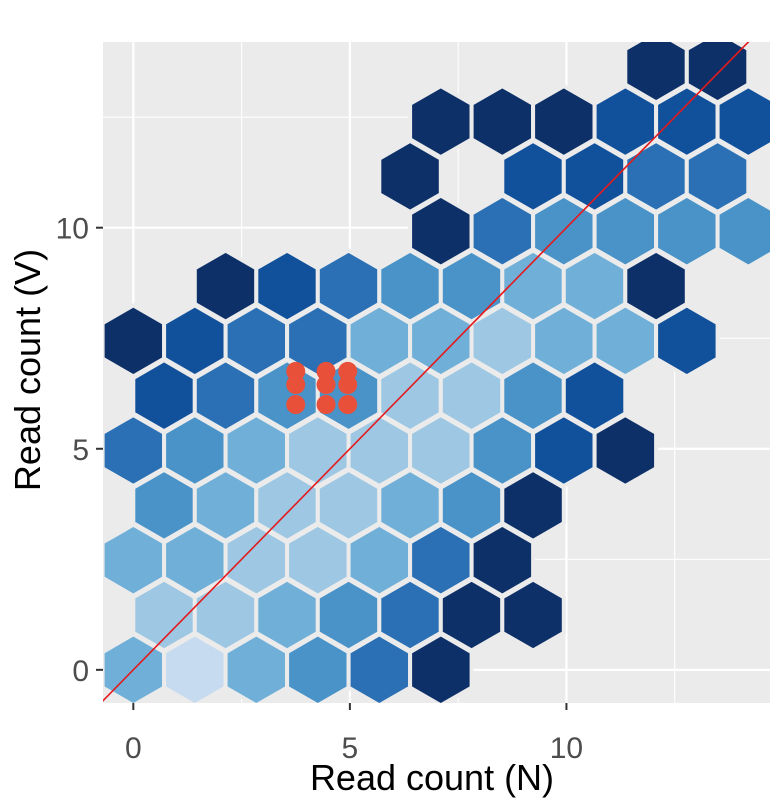  Describe the element at coordinates (72, 229) in the screenshot. I see `y-tick-label: 10` at that location.